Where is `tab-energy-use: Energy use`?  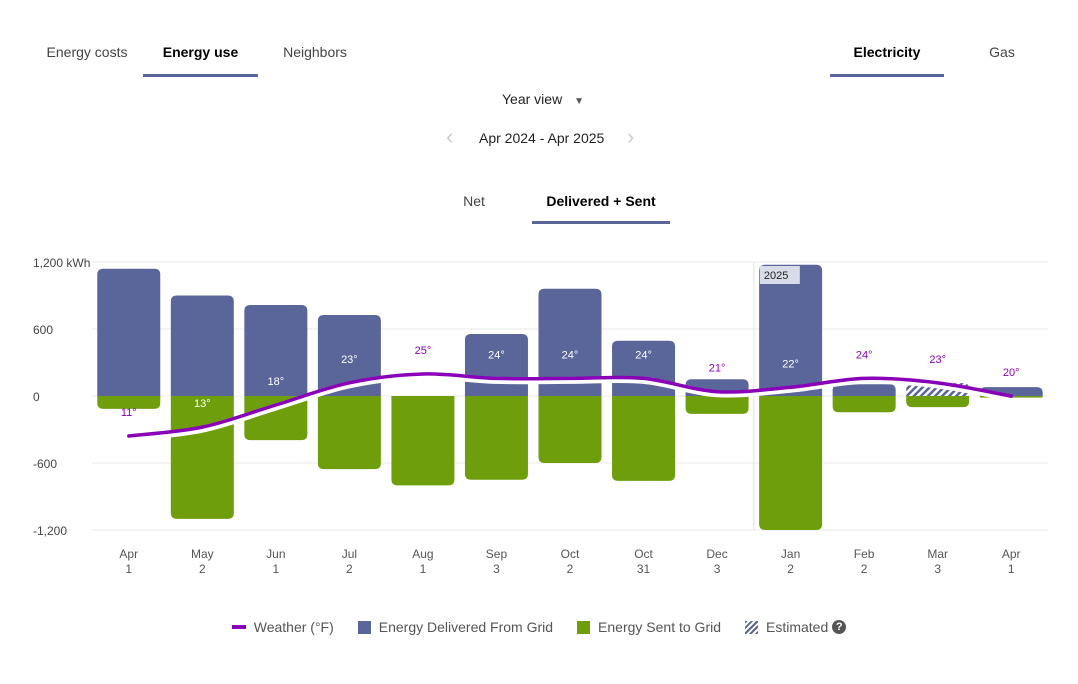
tab-energy-use: Energy use is located at coordinates (200, 52).